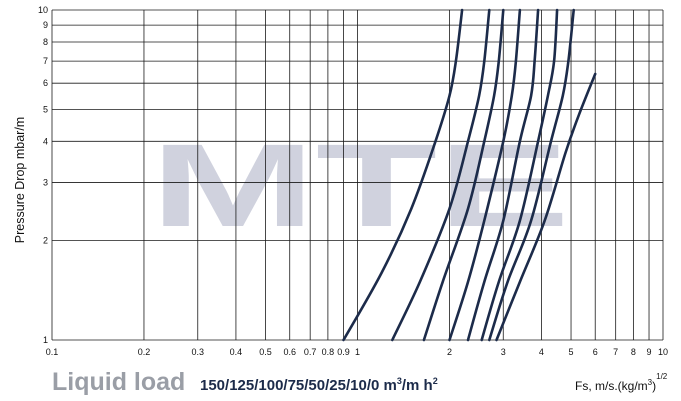 The image size is (681, 401). I want to click on y-tick-label: 2, so click(45, 241).